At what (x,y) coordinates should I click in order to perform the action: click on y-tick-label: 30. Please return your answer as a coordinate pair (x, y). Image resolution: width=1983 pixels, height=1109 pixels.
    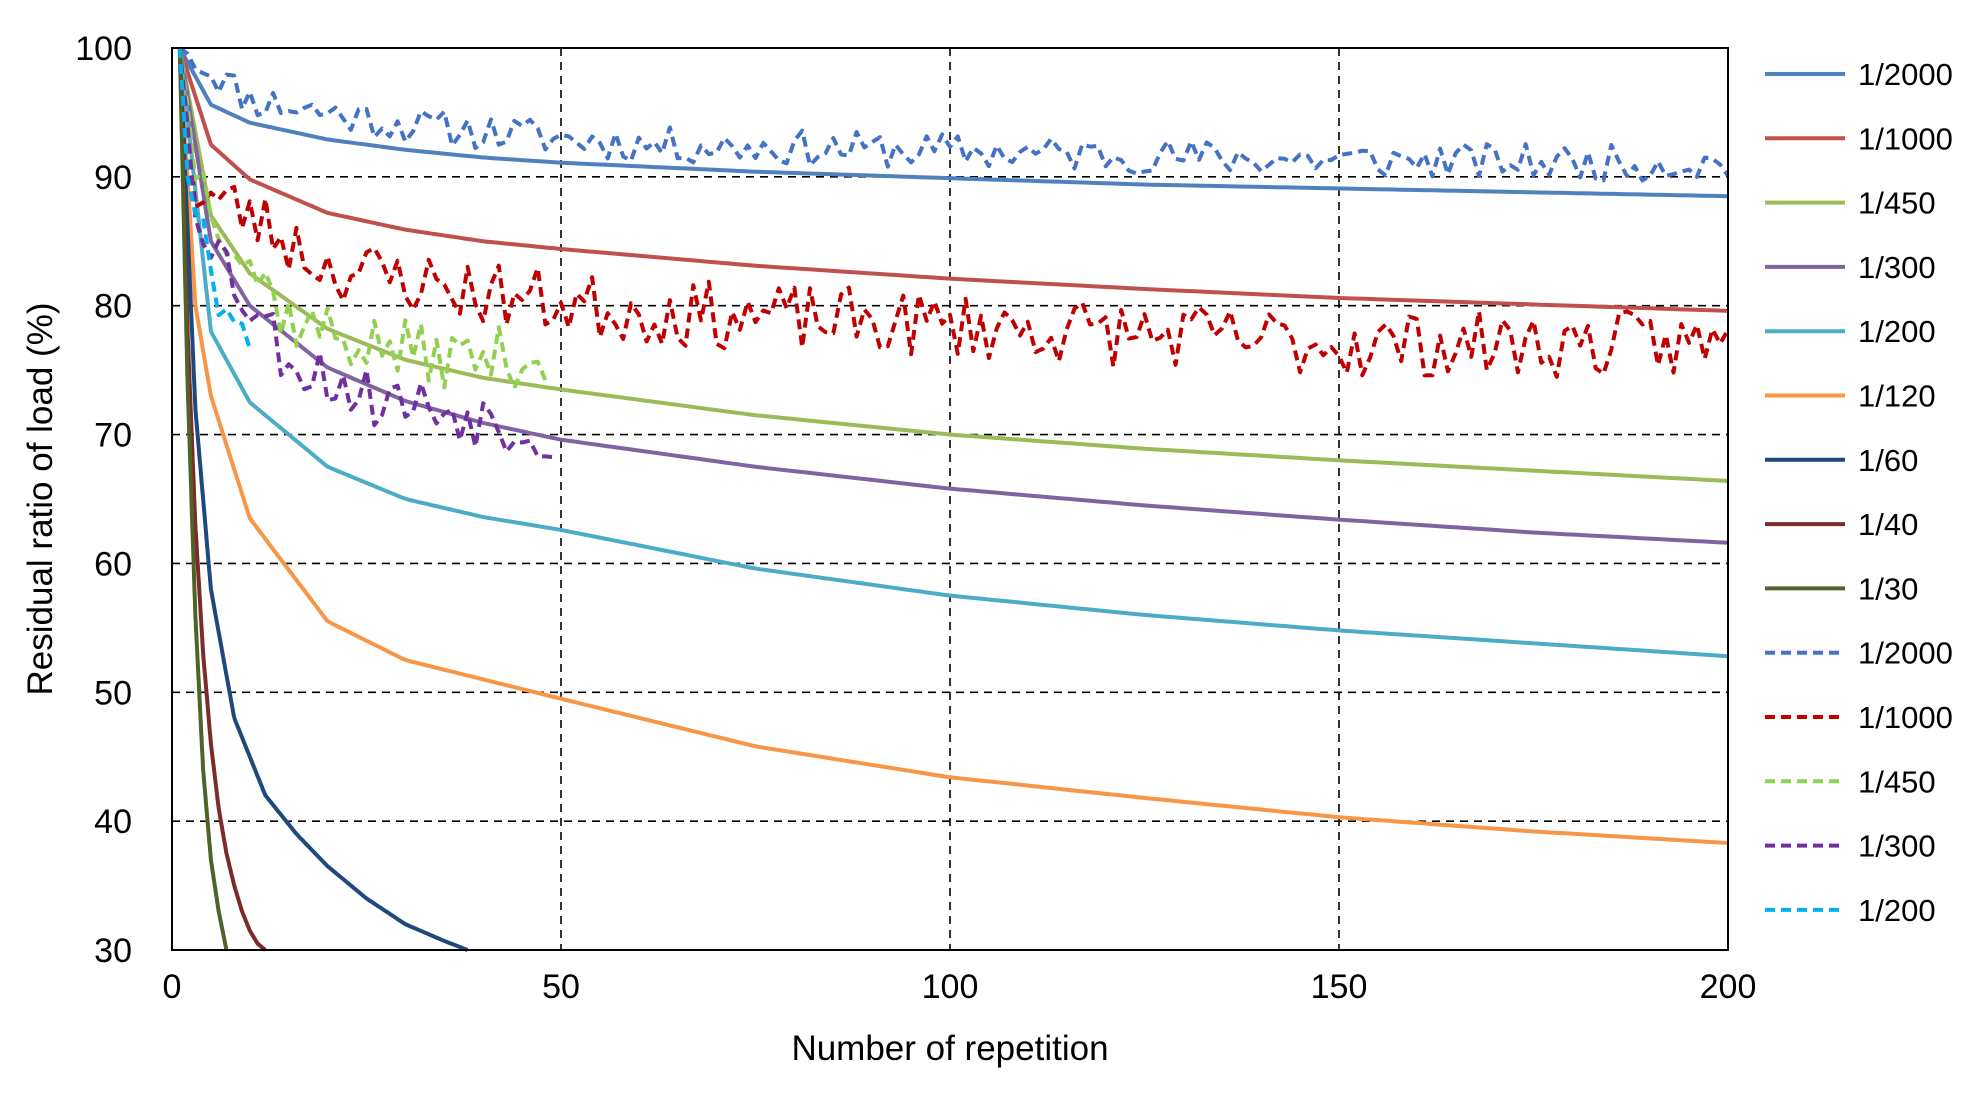
    Looking at the image, I should click on (113, 951).